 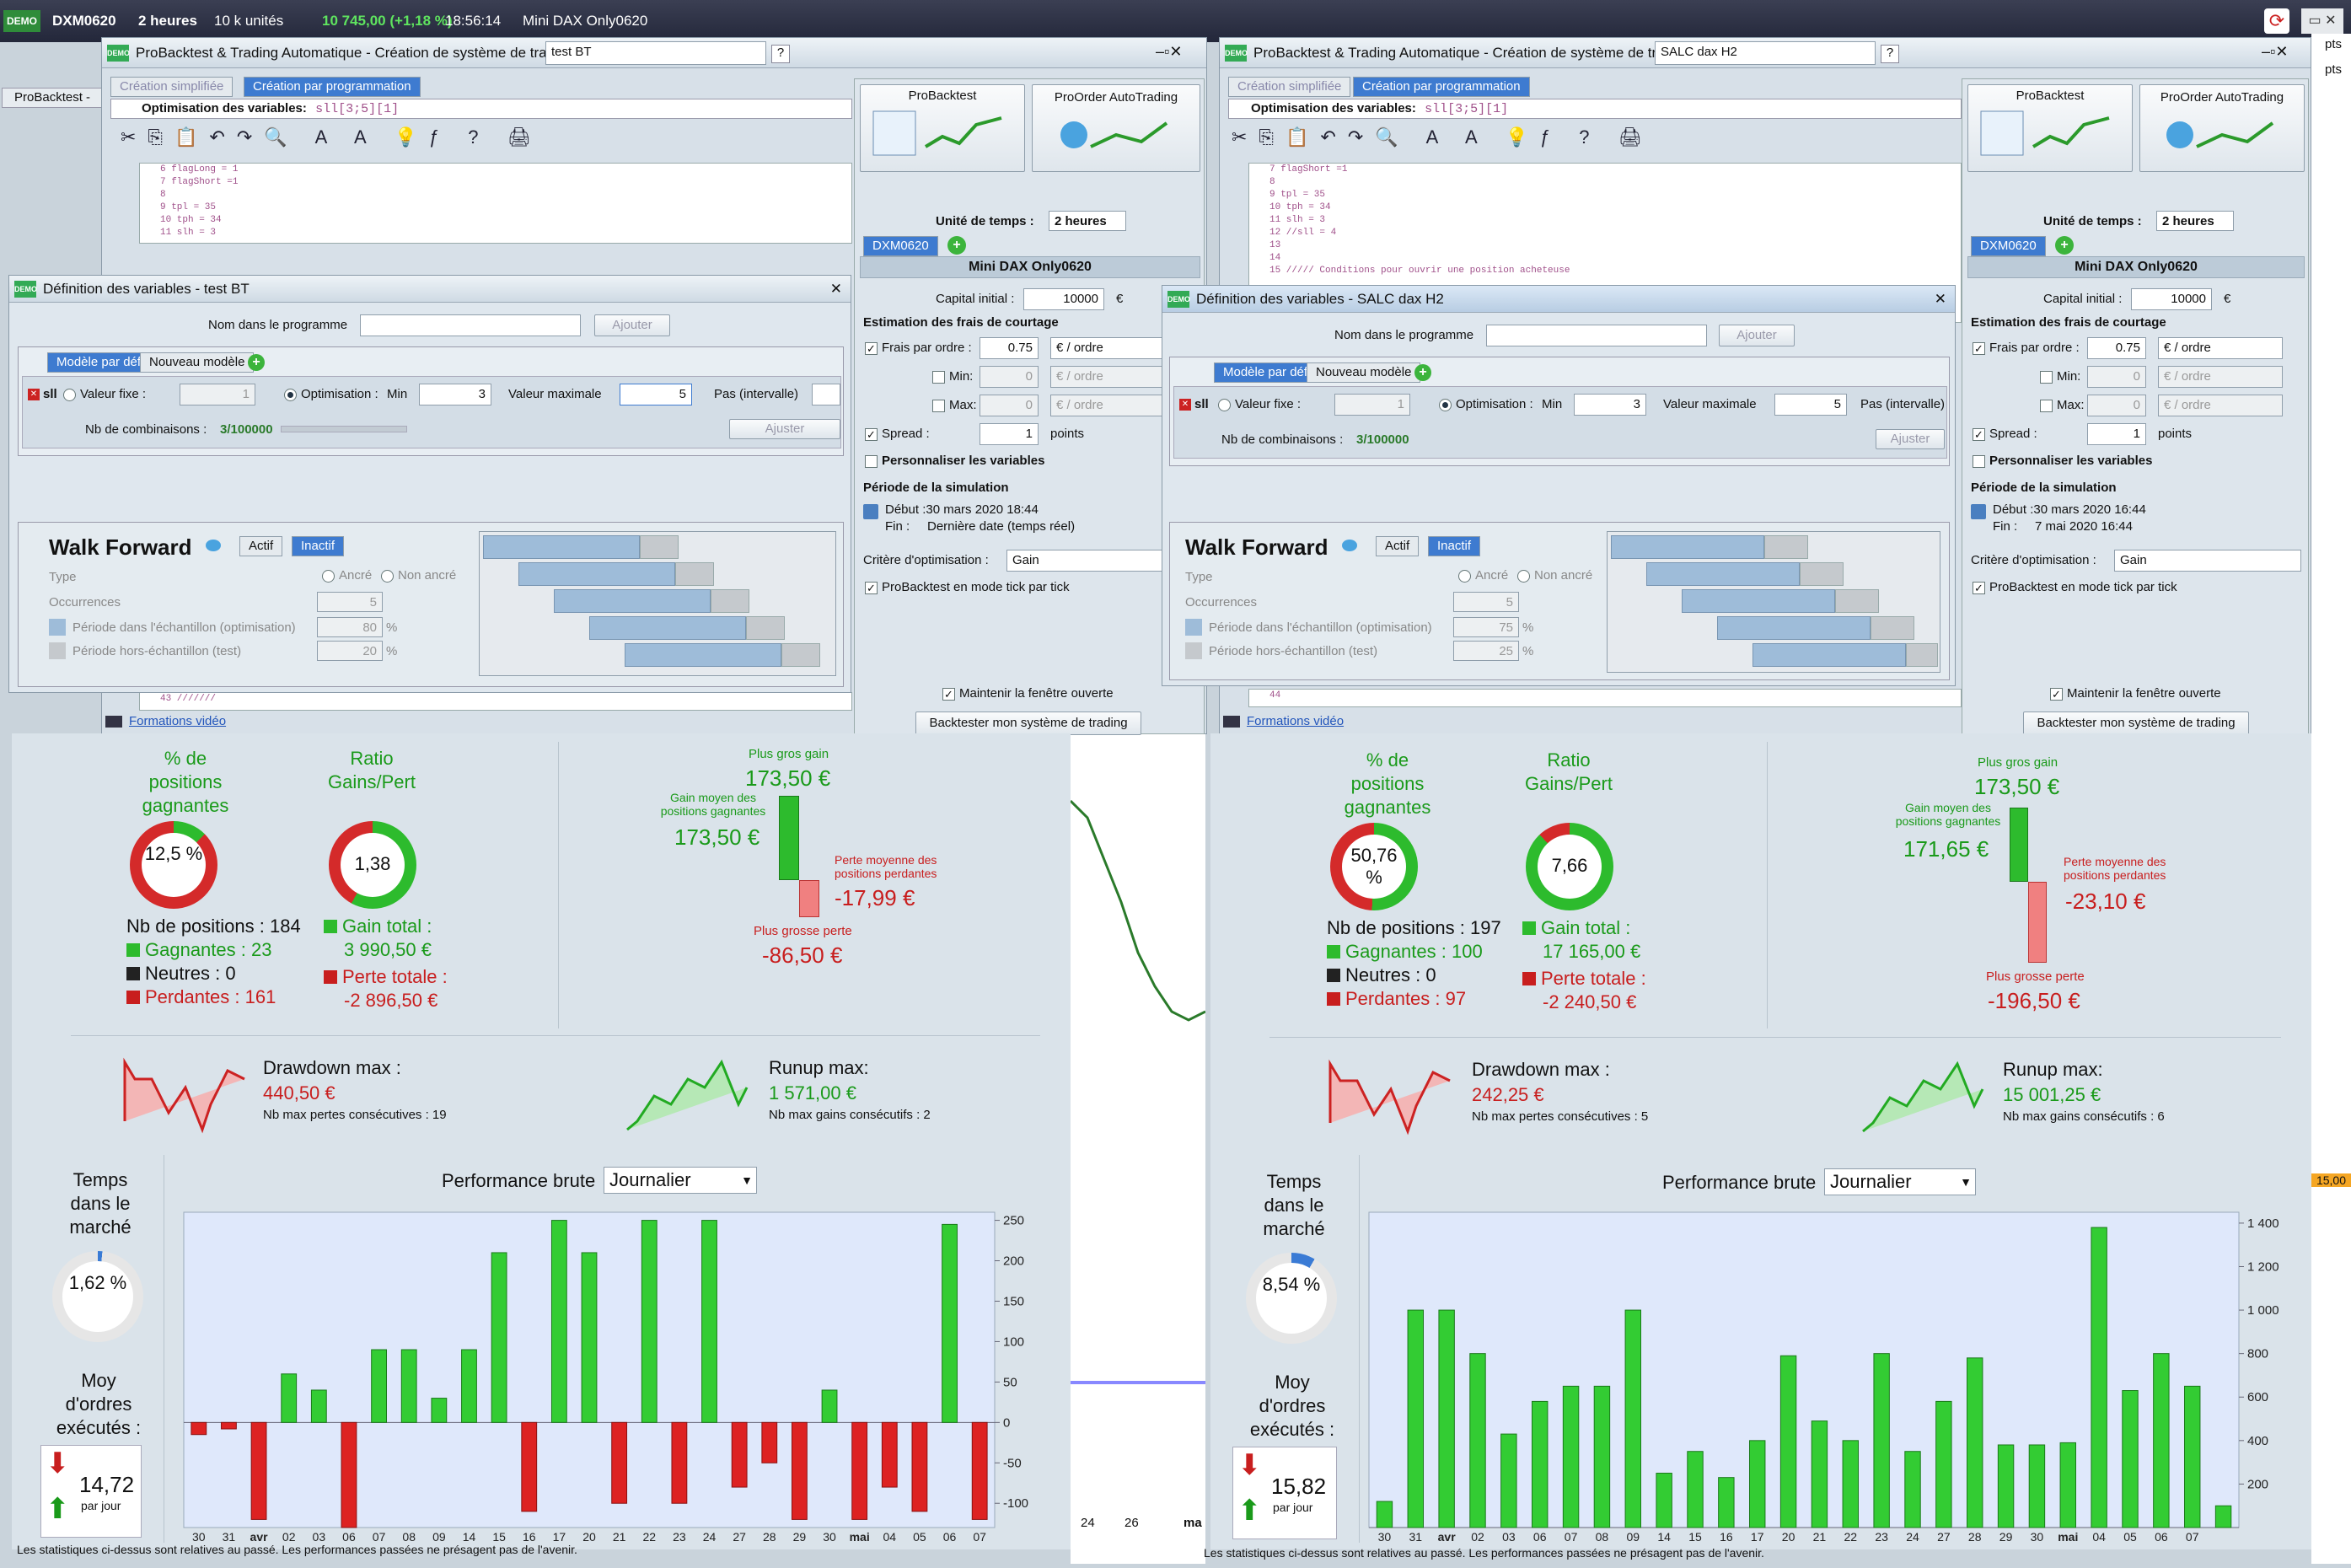 What do you see at coordinates (1757, 336) in the screenshot?
I see `add-button: Ajouter` at bounding box center [1757, 336].